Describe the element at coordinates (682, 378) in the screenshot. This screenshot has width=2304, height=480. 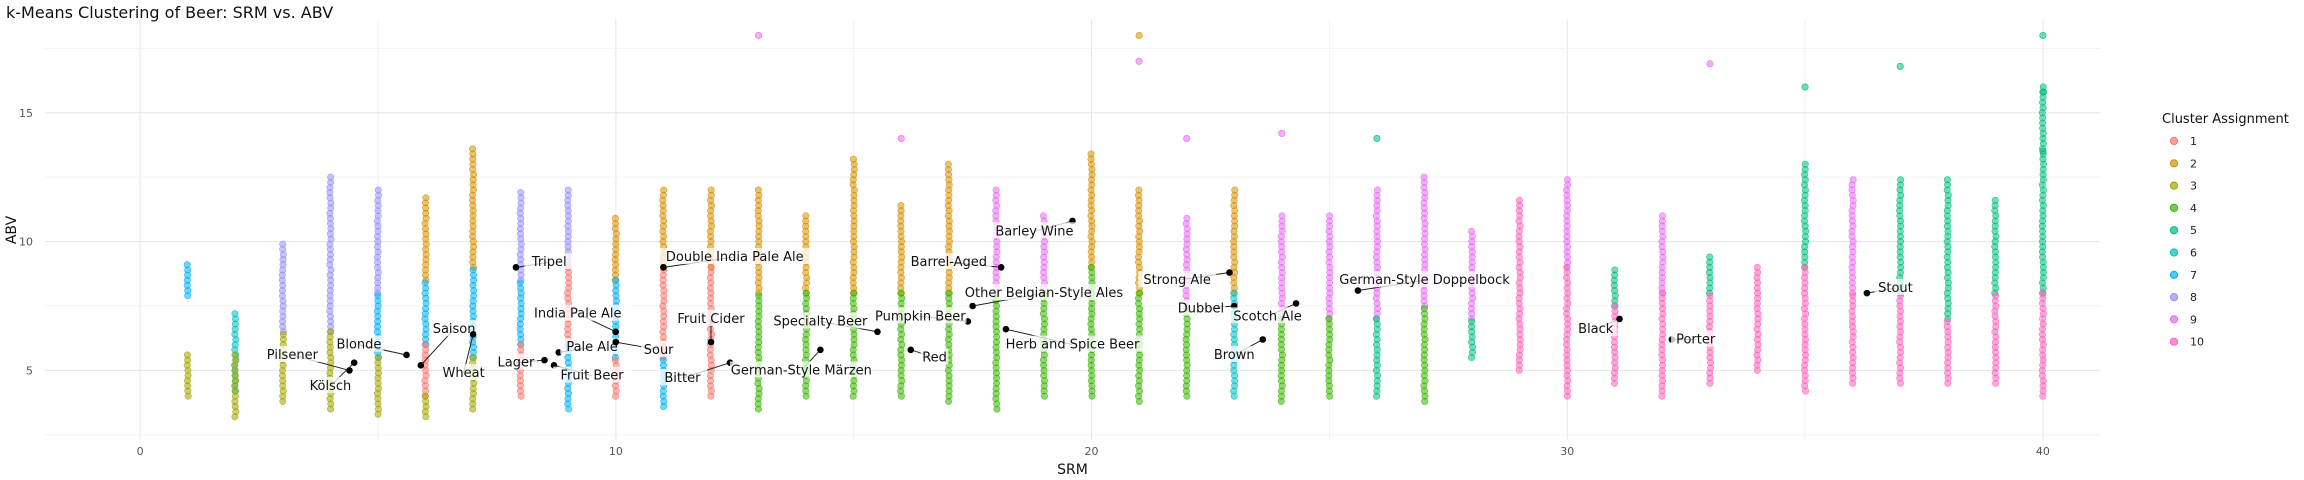
I see `style-label: Bitter` at that location.